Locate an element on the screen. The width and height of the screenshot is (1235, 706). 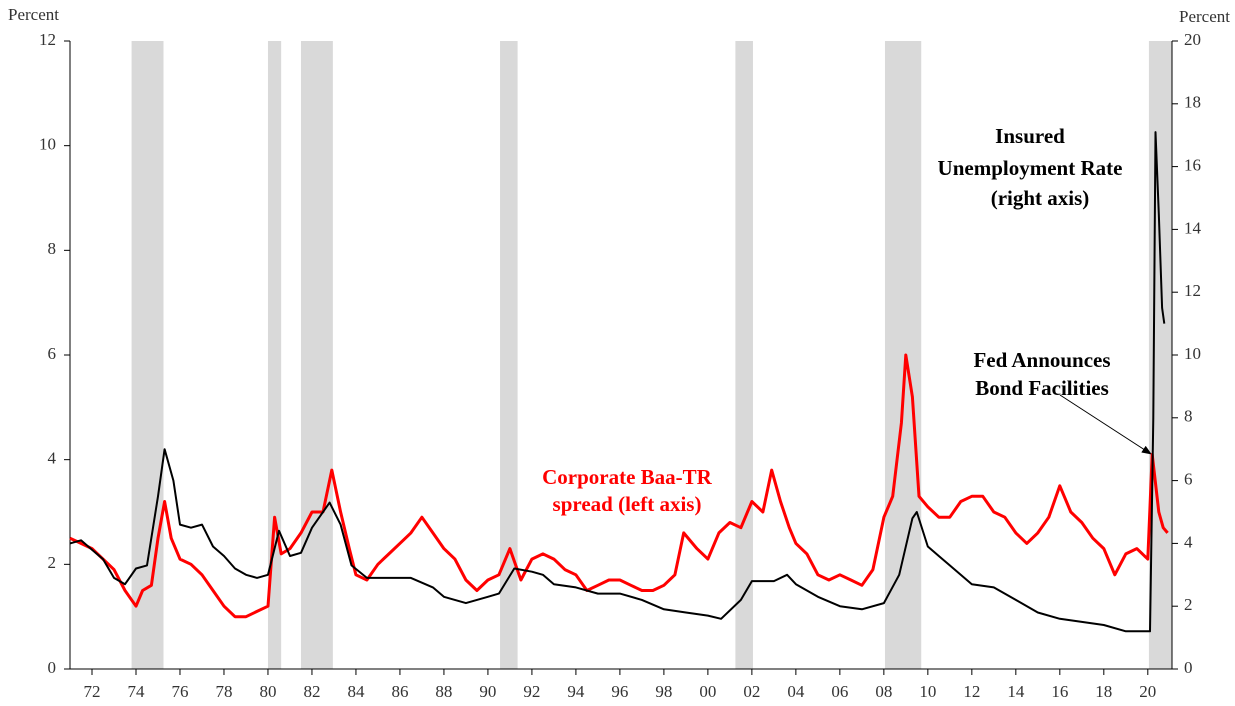
y-tick-label: 8 is located at coordinates (52, 248).